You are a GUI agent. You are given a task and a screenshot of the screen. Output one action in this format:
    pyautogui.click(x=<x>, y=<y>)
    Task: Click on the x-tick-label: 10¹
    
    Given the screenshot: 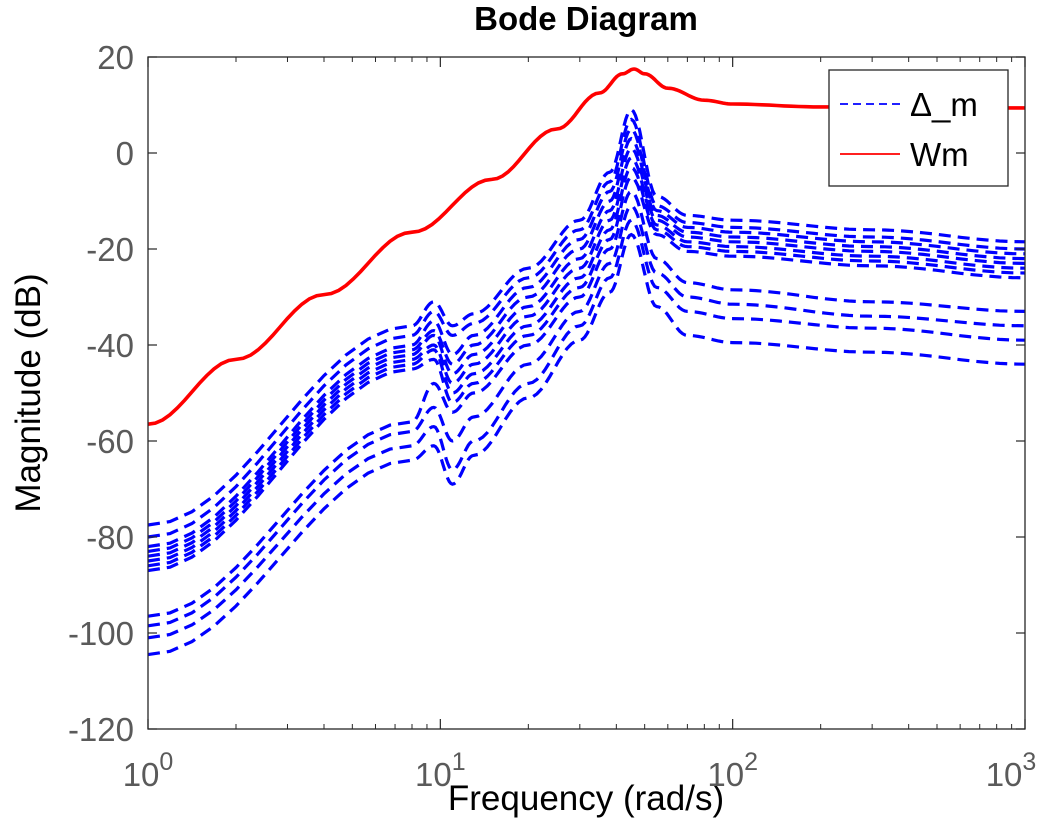 What is the action you would take?
    pyautogui.click(x=440, y=770)
    